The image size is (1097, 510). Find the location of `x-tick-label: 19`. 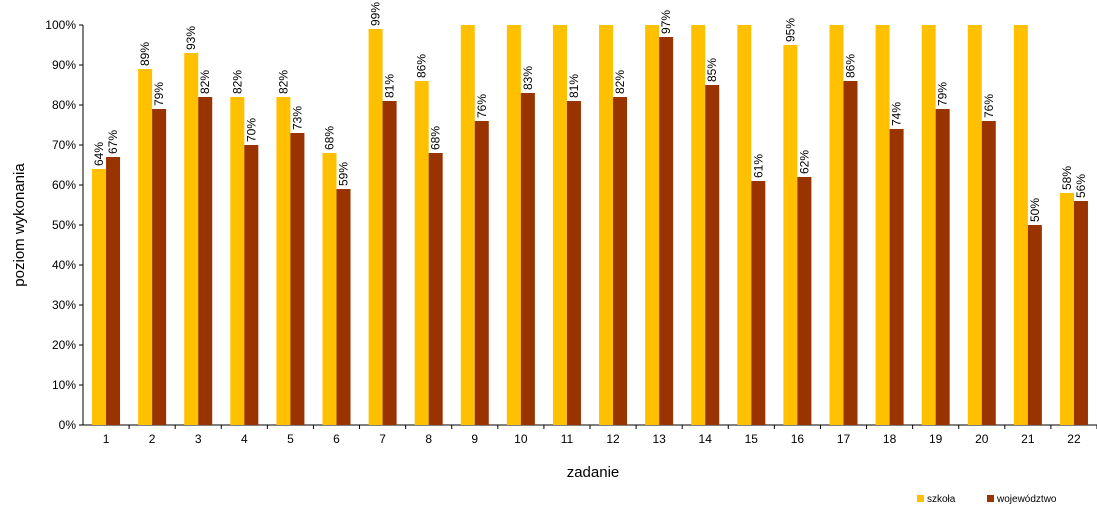

x-tick-label: 19 is located at coordinates (936, 439).